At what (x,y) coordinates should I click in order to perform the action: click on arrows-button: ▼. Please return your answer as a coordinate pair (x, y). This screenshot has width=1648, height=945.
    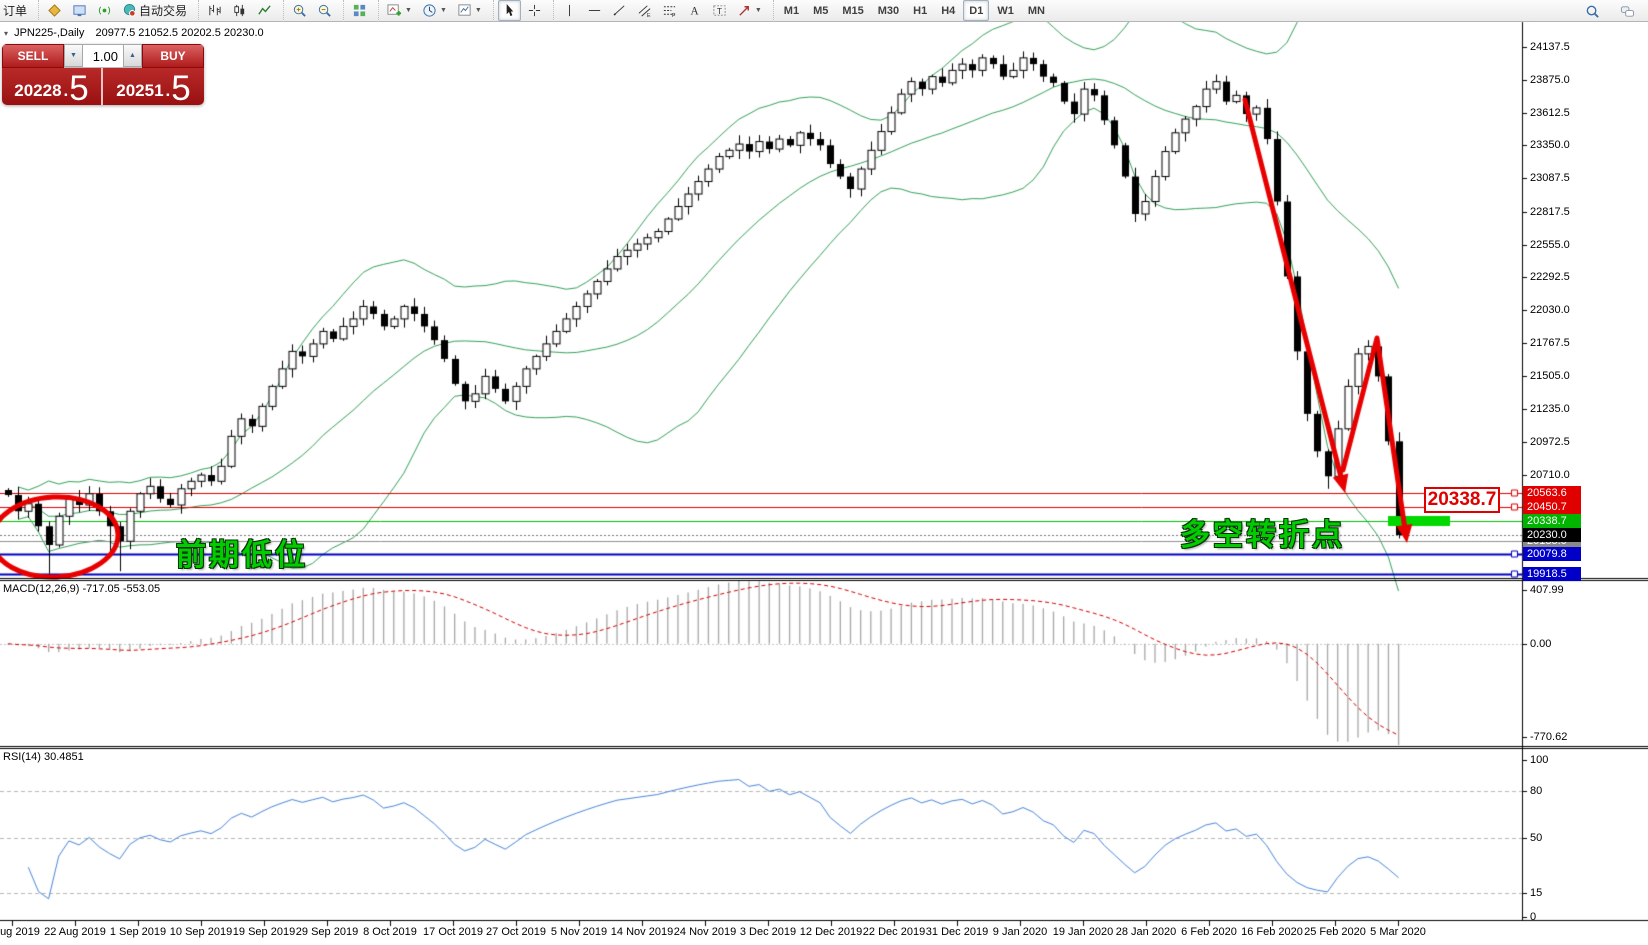
    Looking at the image, I should click on (749, 10).